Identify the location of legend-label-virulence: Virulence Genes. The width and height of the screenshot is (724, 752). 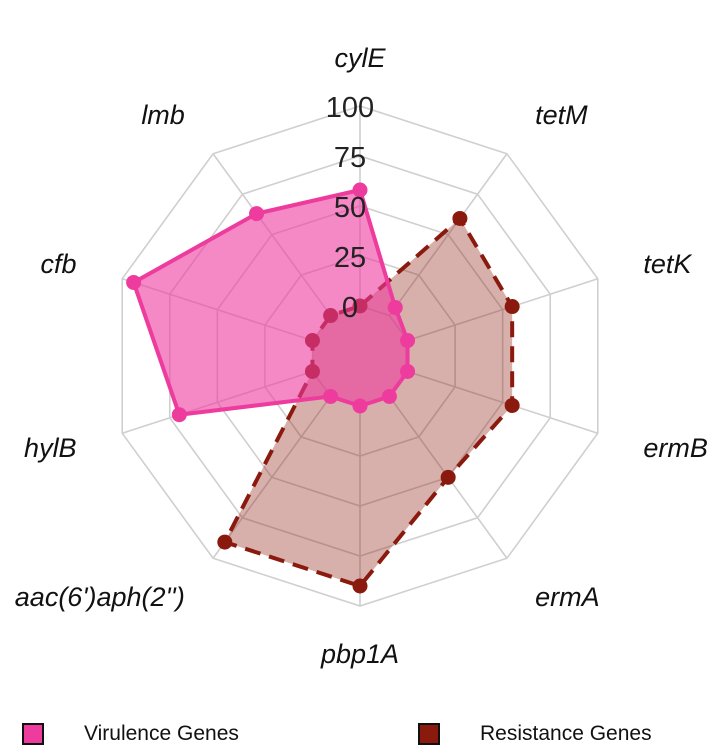
(161, 733).